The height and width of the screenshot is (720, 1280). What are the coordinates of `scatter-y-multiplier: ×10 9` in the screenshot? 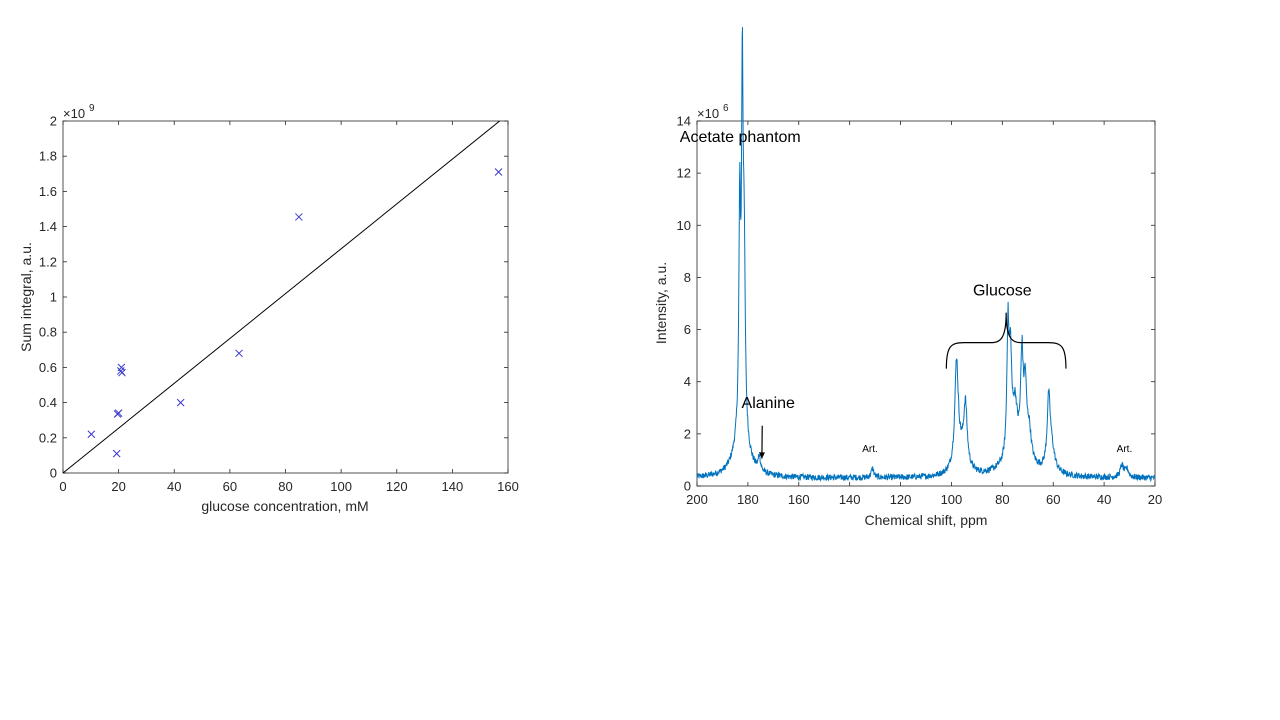 It's located at (79, 112).